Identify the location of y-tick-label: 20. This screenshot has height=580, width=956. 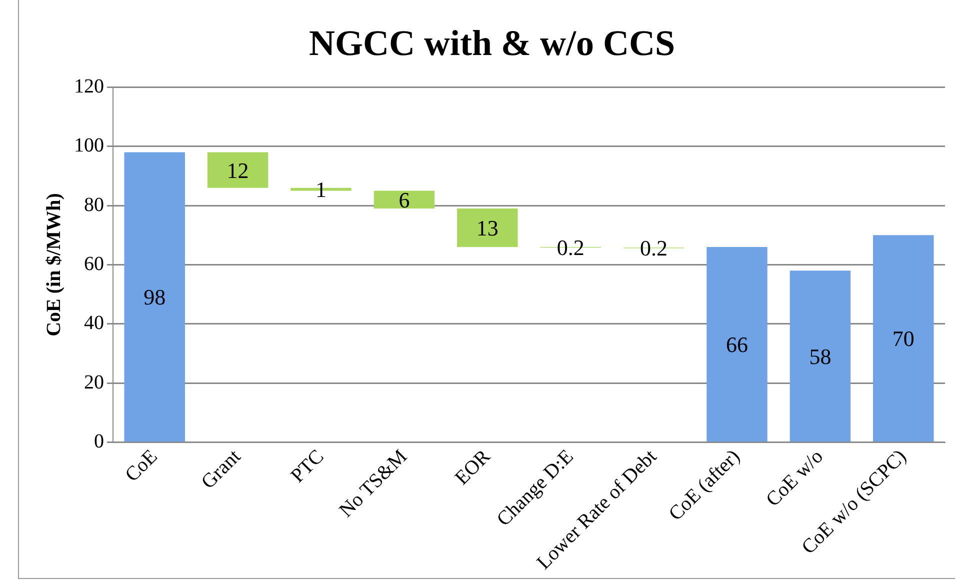
(94, 382).